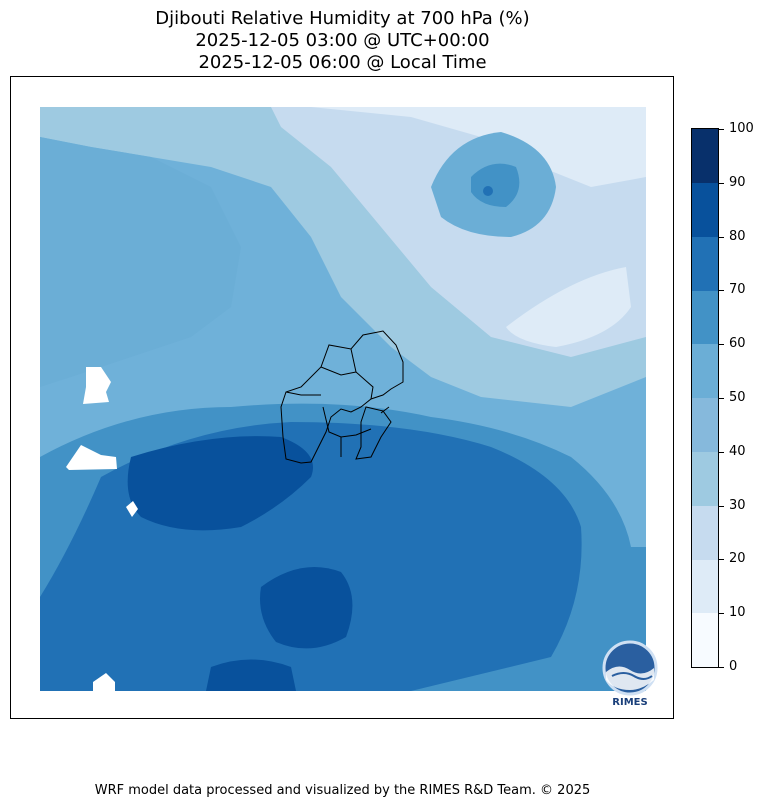  Describe the element at coordinates (630, 702) in the screenshot. I see `logo-text: RIMES` at that location.